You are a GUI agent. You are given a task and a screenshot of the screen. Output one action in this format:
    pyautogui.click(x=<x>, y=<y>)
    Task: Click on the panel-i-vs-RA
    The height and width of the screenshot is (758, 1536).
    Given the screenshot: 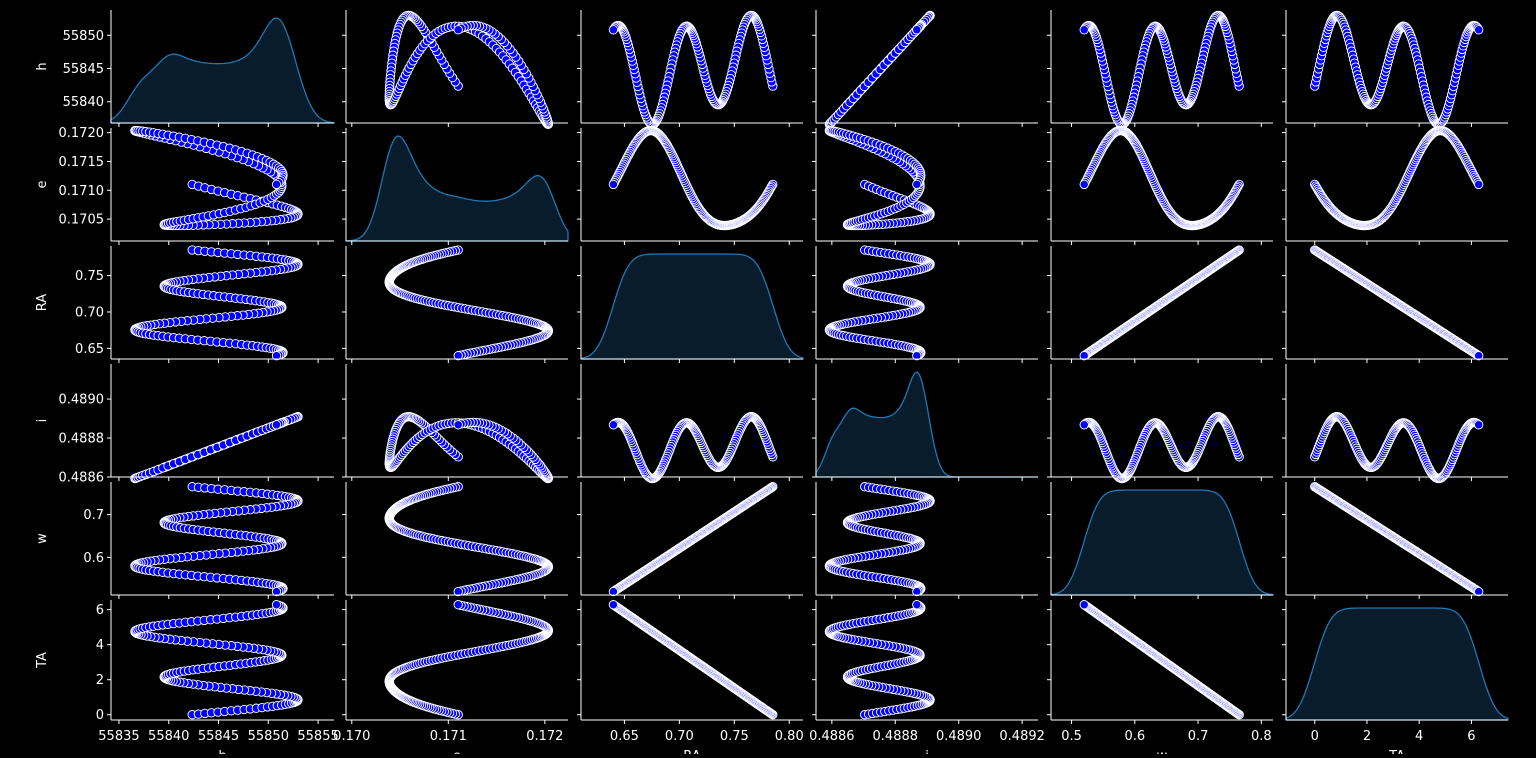 What is the action you would take?
    pyautogui.click(x=690, y=423)
    